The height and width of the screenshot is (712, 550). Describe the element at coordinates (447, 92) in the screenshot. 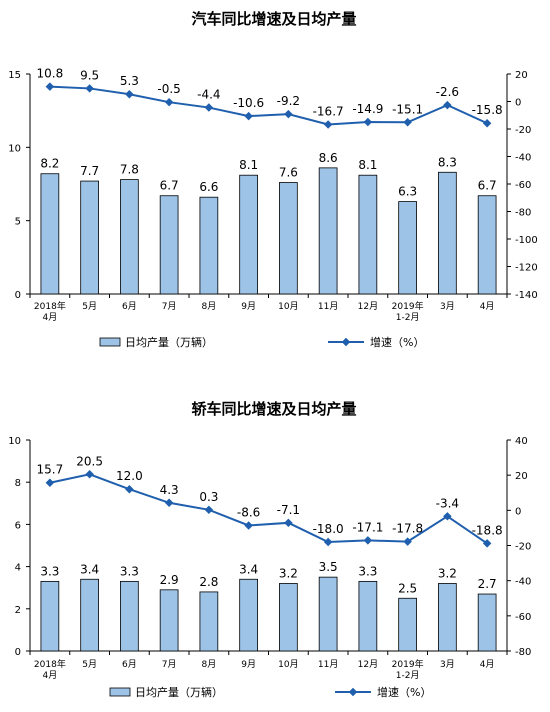

I see `line-value-label: -2.6` at that location.